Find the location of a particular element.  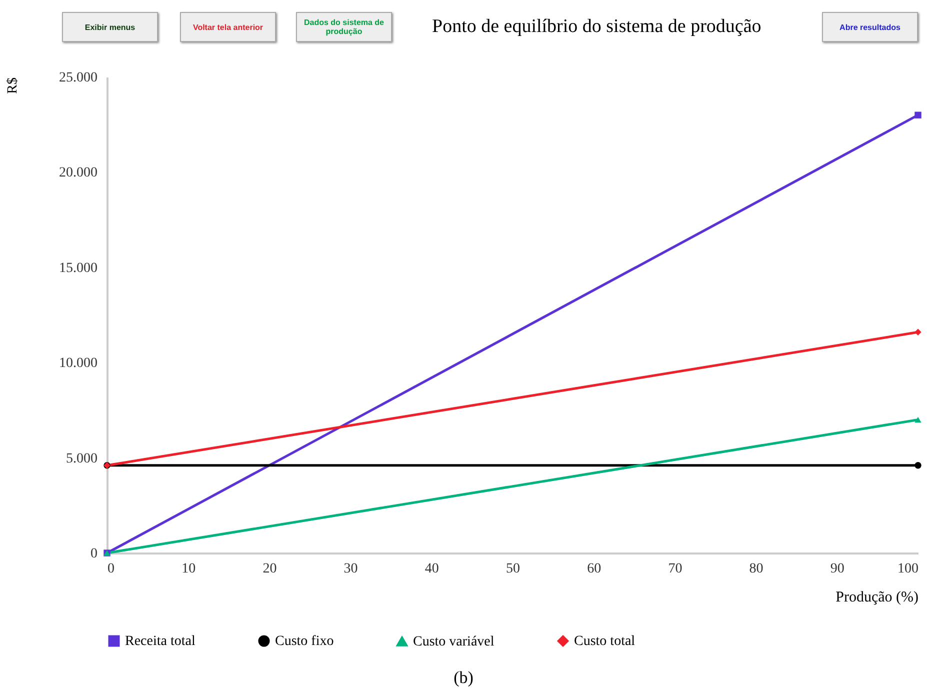

x-tick-label: 90 is located at coordinates (837, 569).